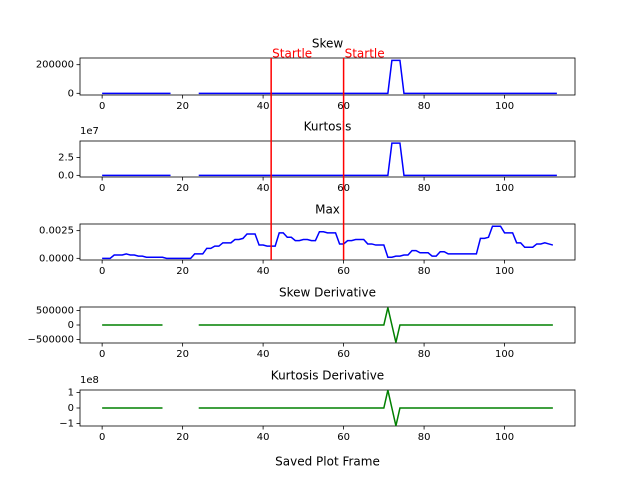 This screenshot has width=640, height=480. Describe the element at coordinates (56, 258) in the screenshot. I see `y-tick-label: 0.0000` at that location.